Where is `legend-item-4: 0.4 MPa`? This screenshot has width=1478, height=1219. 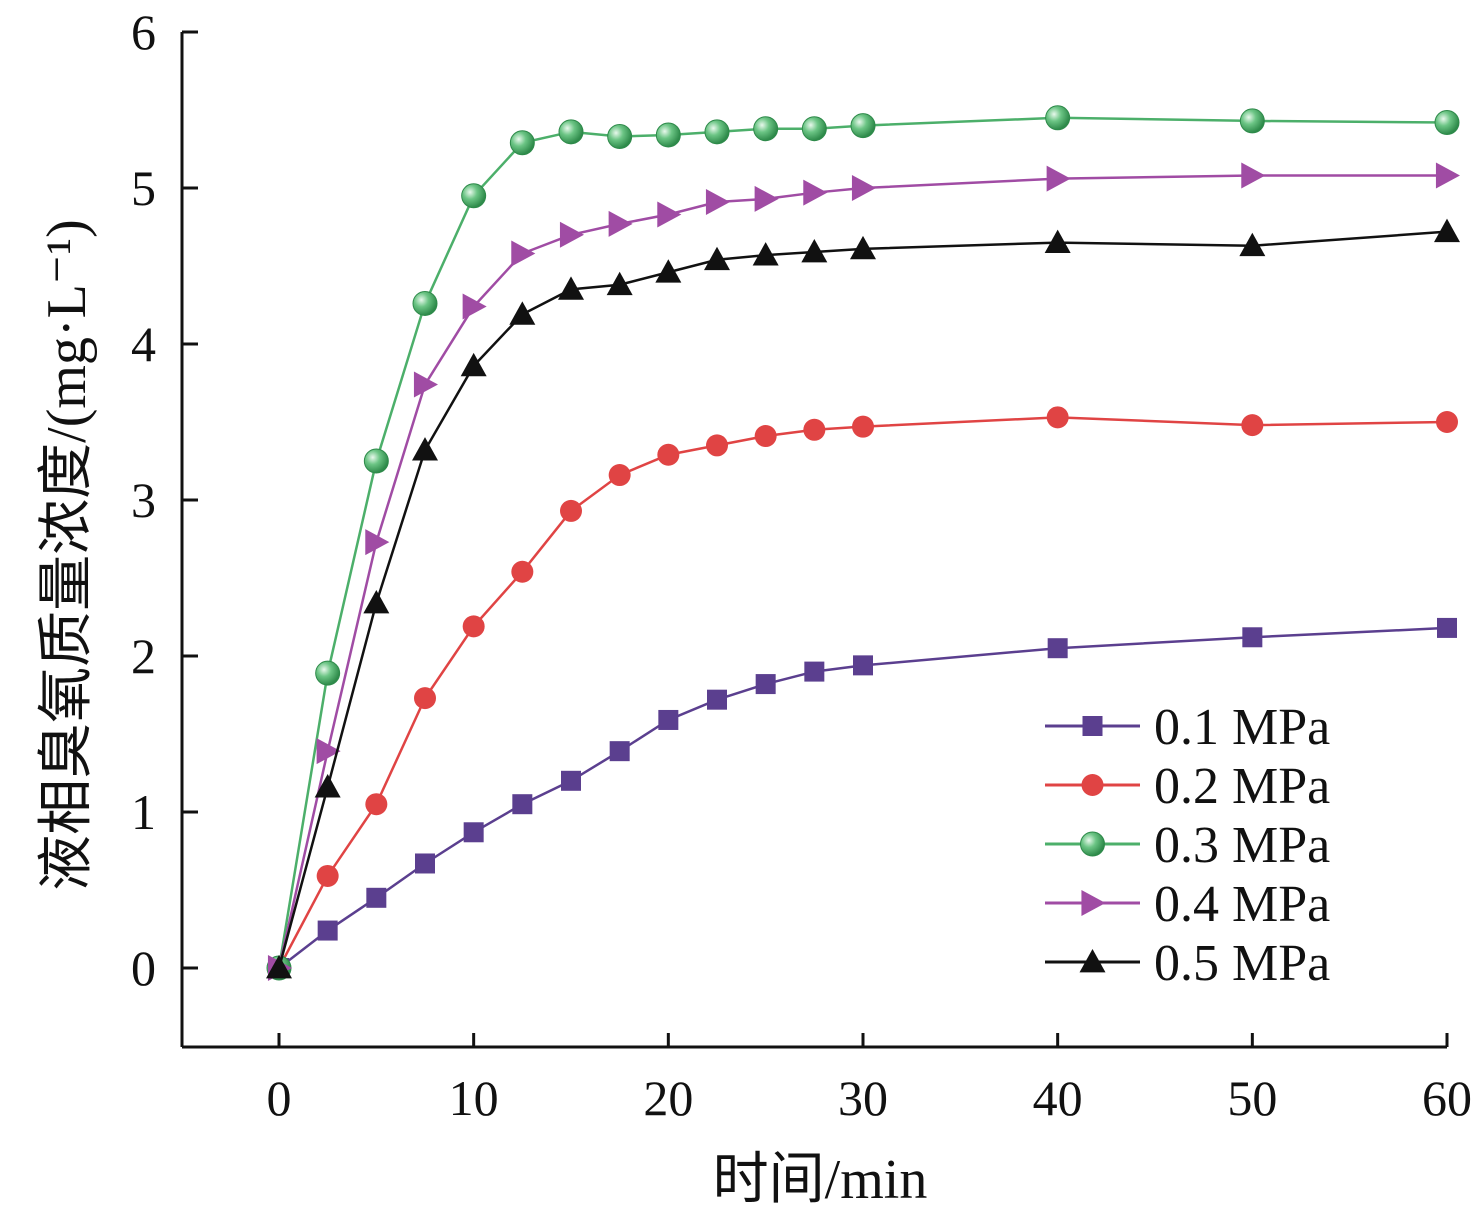
legend-item-4: 0.4 MPa is located at coordinates (1187, 904).